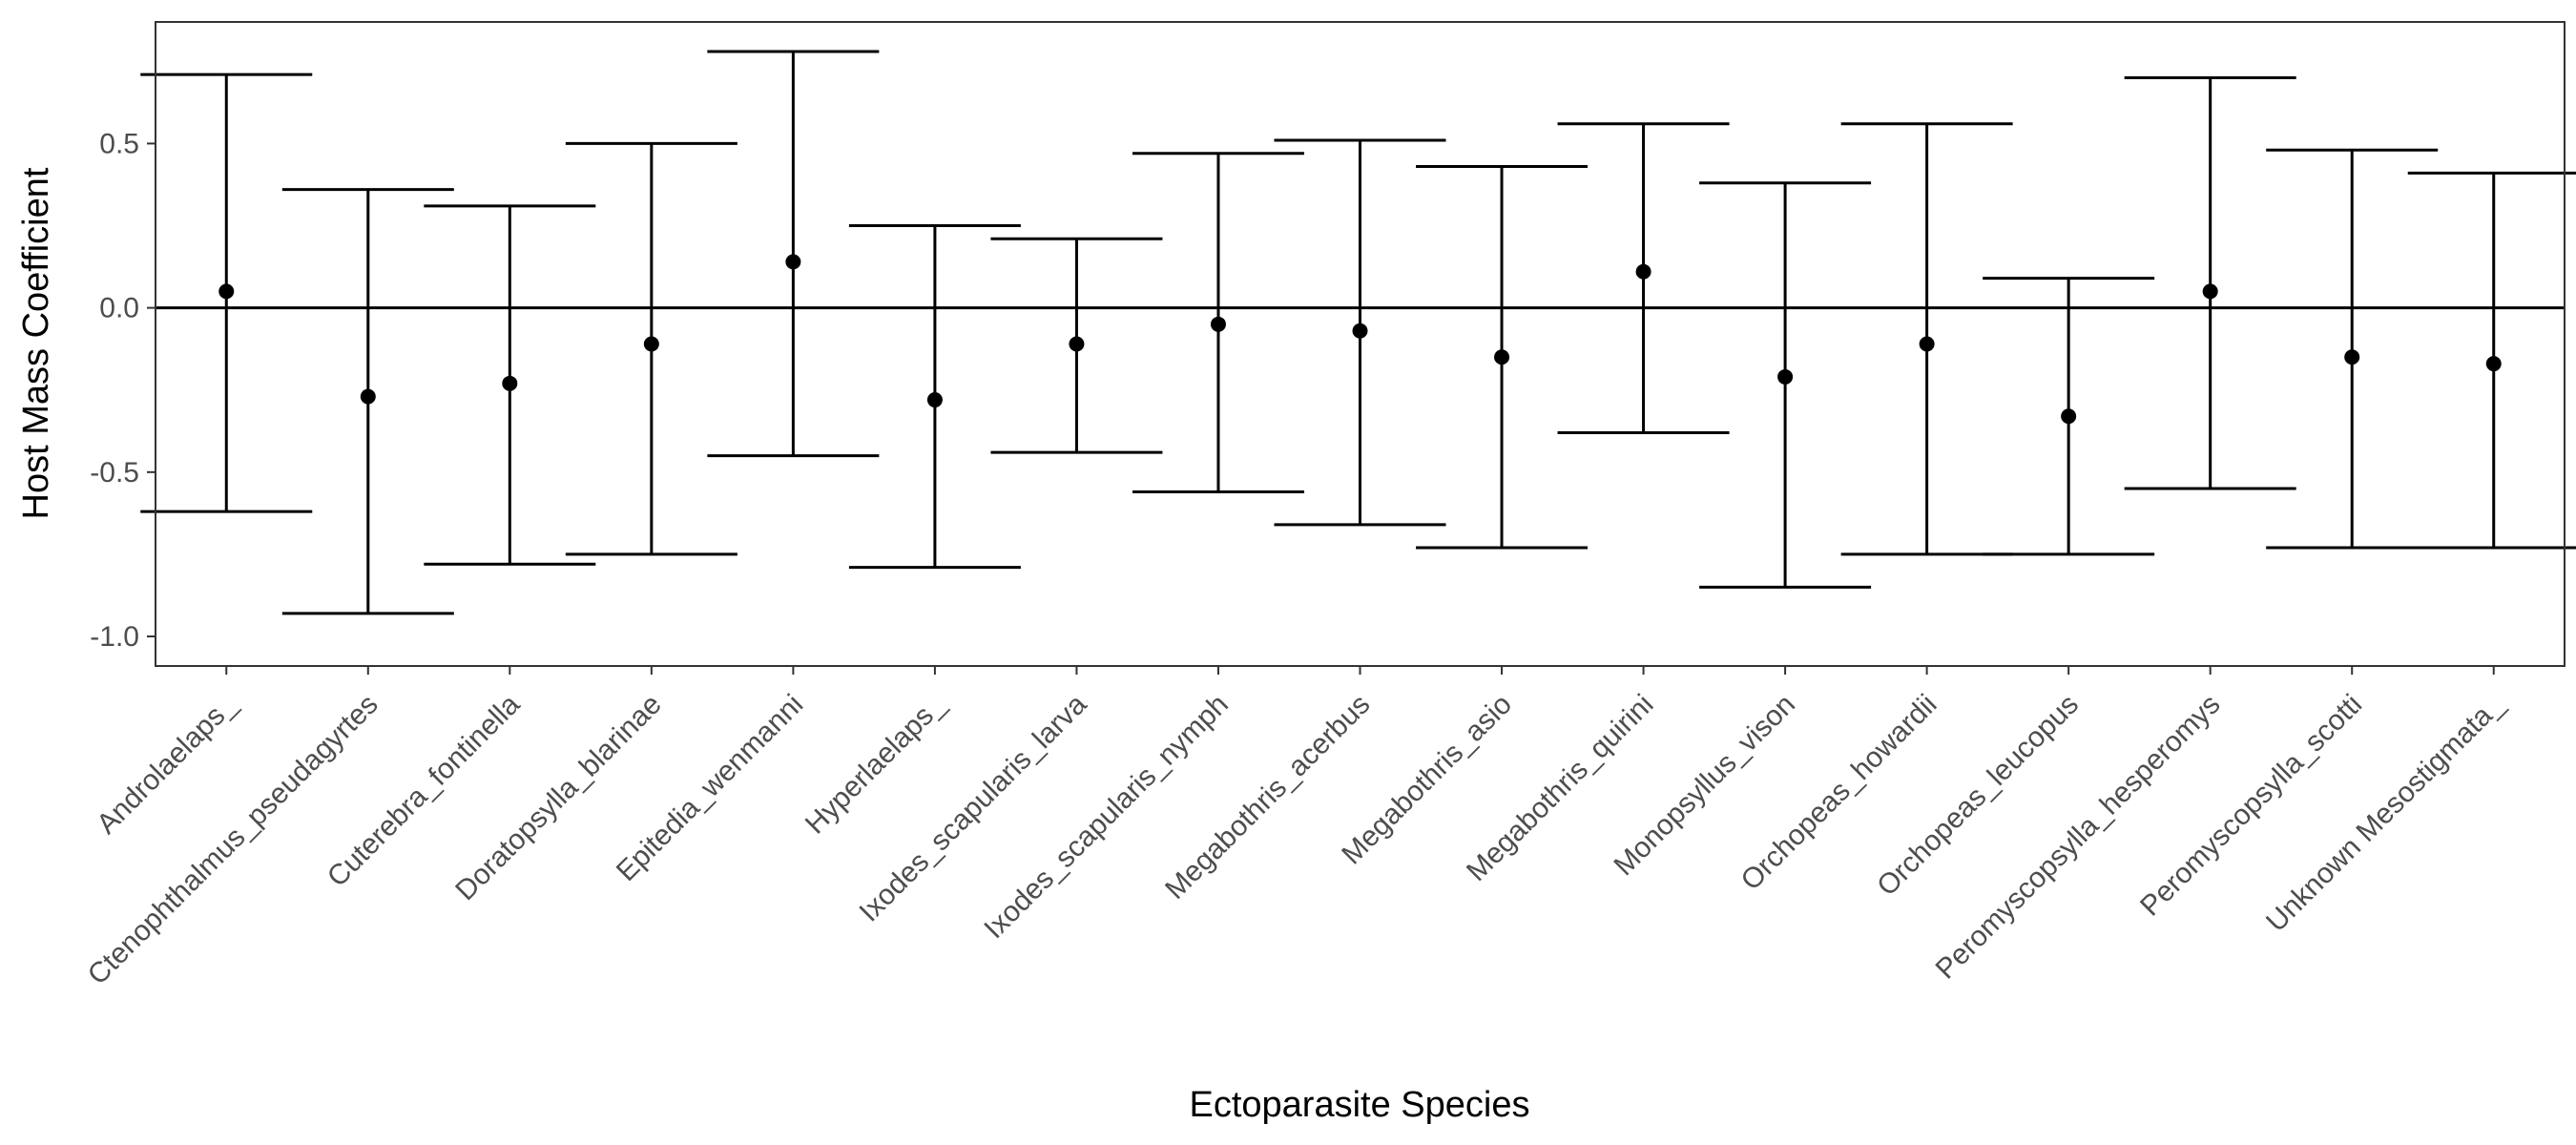 Image resolution: width=2576 pixels, height=1145 pixels. Describe the element at coordinates (1360, 1105) in the screenshot. I see `x-axis-title: Ectoparasite Species` at that location.